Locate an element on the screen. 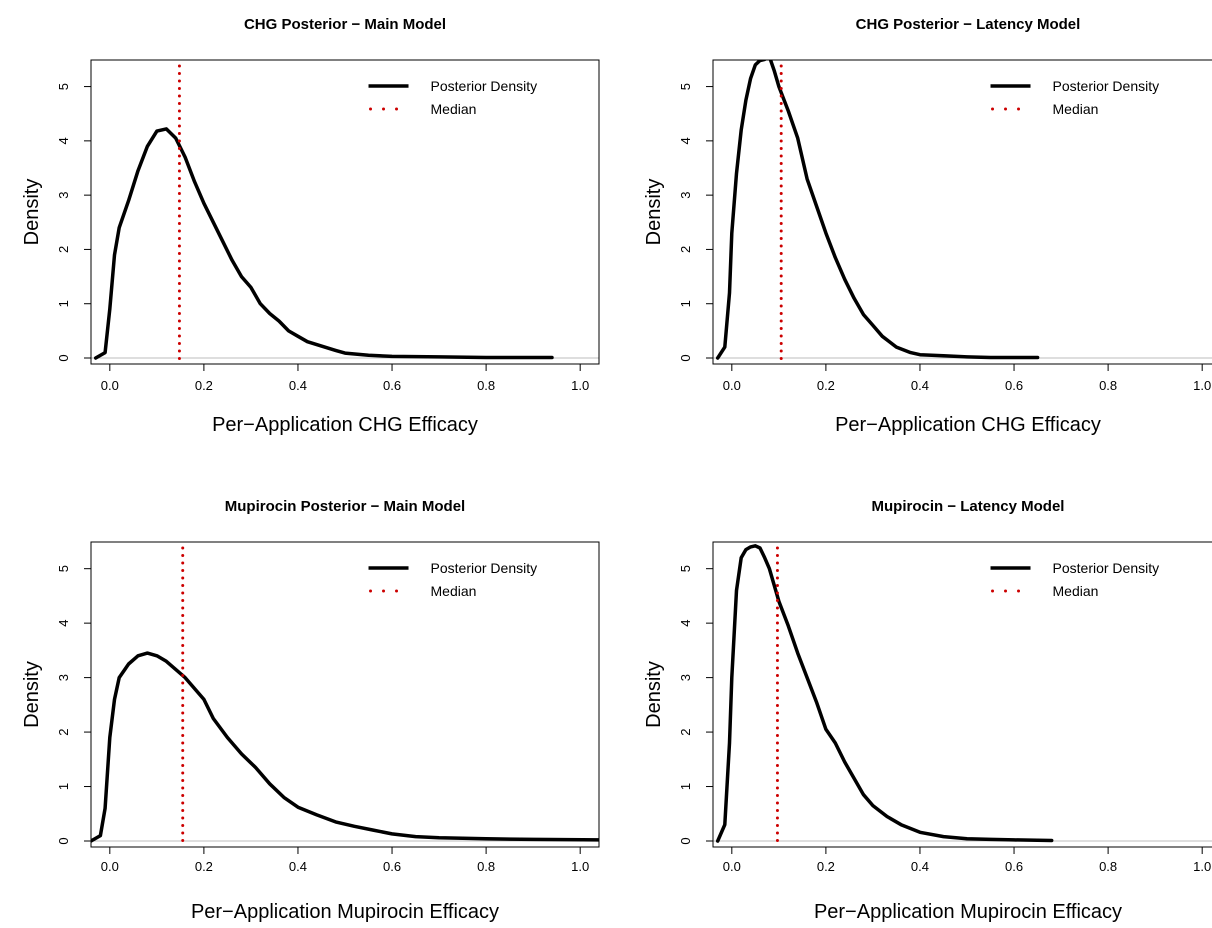 This screenshot has height=928, width=1212. chart-title: Mupirocin − Latency Model is located at coordinates (968, 506).